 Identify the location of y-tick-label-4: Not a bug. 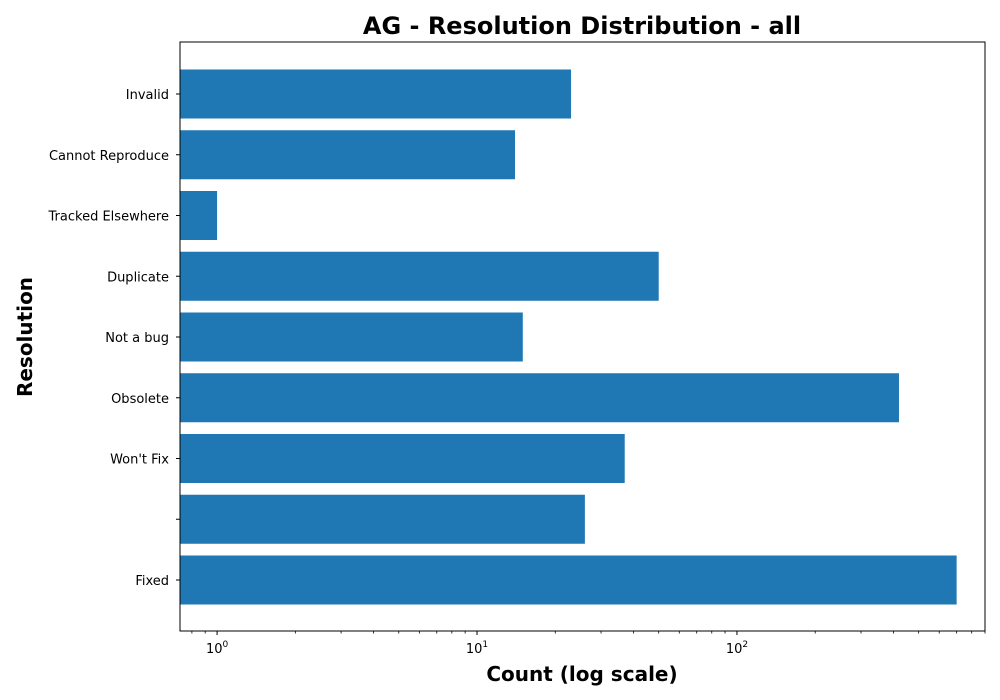
(137, 338).